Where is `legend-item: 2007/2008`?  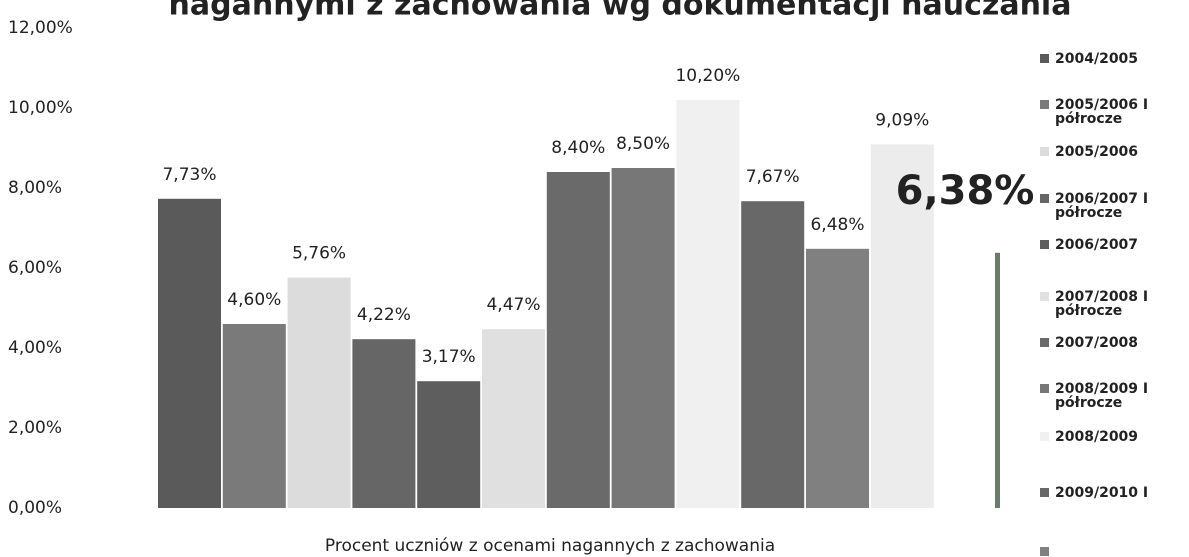 legend-item: 2007/2008 is located at coordinates (1110, 343).